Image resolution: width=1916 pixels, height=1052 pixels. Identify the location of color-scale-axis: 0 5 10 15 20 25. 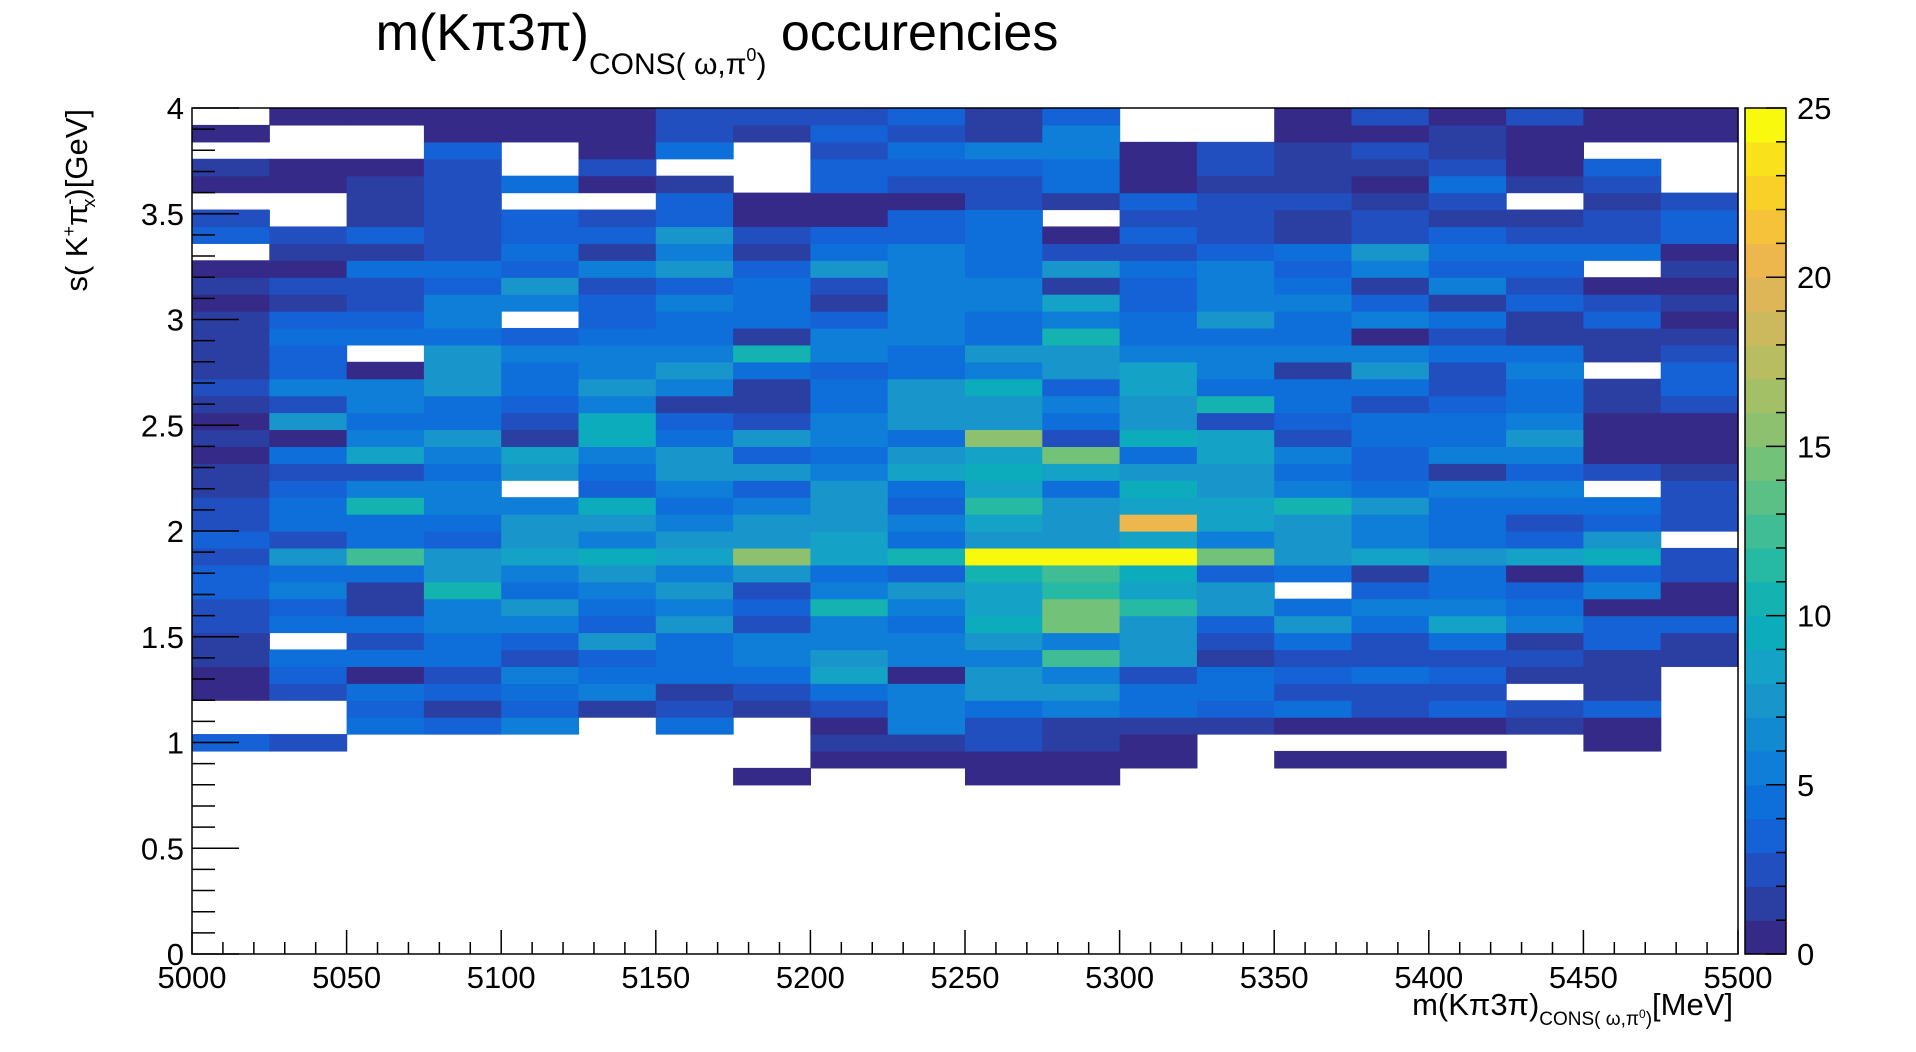
(1798, 531).